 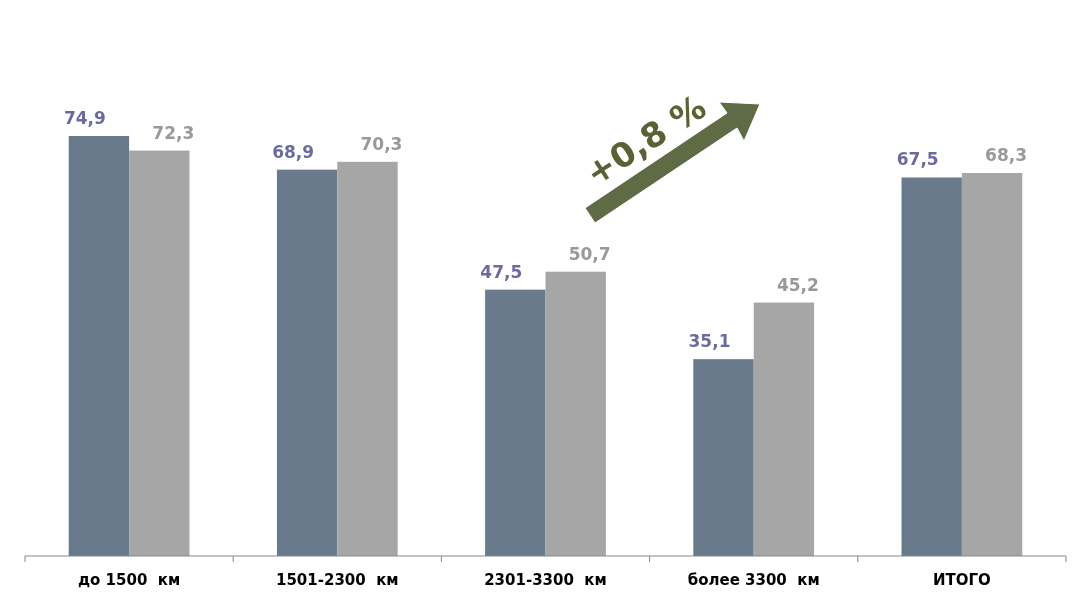 What do you see at coordinates (961, 580) in the screenshot?
I see `x-tick-label: ИТОГО` at bounding box center [961, 580].